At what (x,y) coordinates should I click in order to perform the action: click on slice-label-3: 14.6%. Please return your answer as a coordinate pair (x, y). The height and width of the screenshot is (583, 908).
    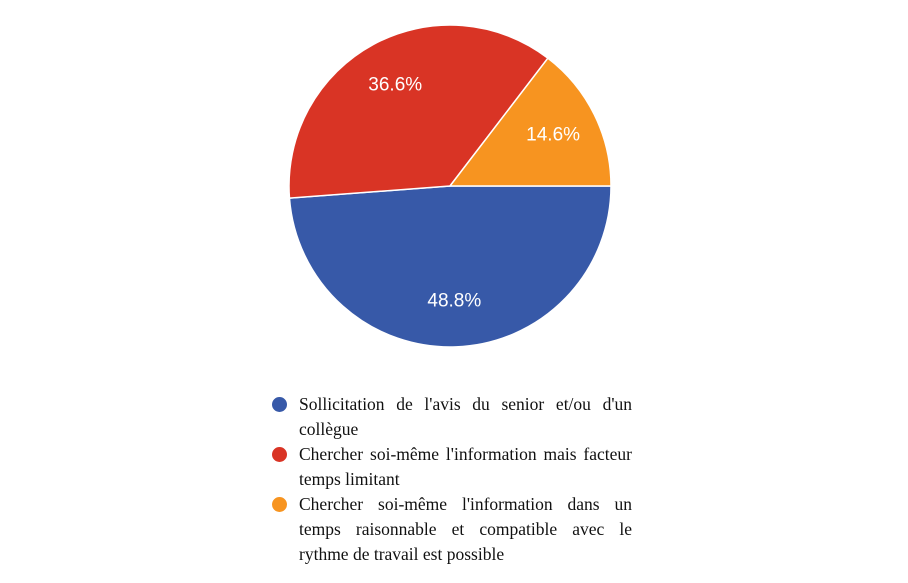
    Looking at the image, I should click on (553, 135).